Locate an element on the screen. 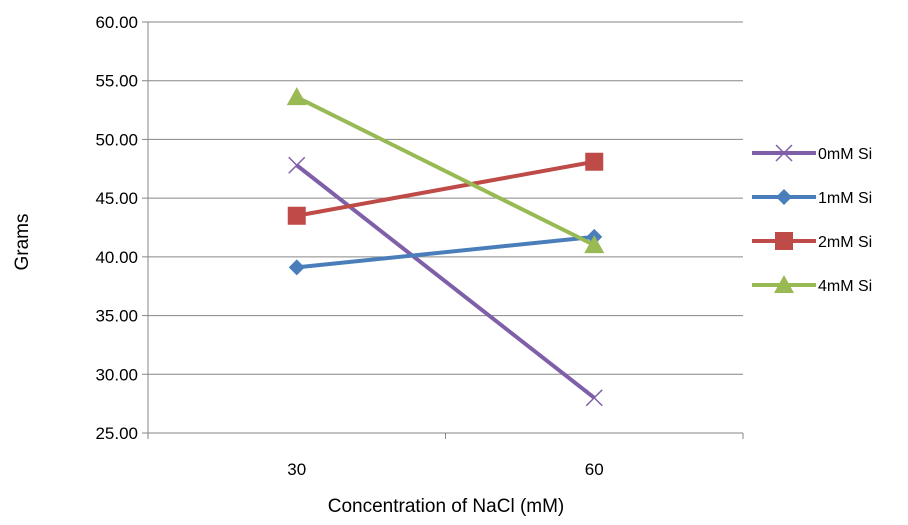  legend-item: 1mM Si is located at coordinates (812, 198).